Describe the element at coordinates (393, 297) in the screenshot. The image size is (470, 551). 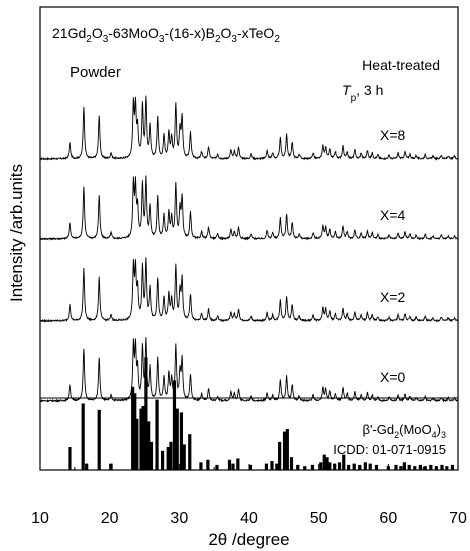
I see `series-label-x2: X=2` at that location.